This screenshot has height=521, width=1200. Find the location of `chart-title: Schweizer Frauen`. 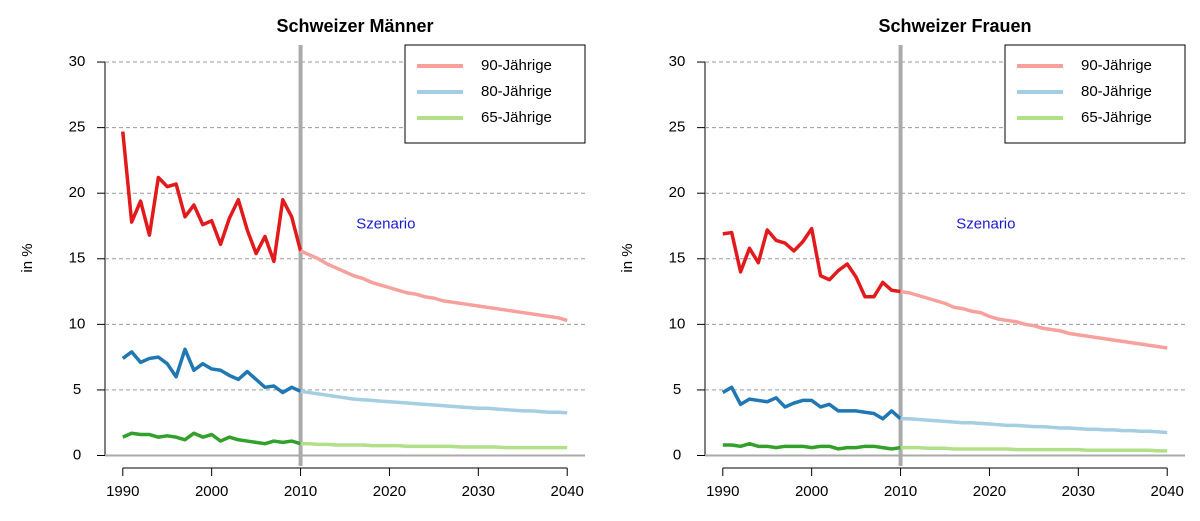

chart-title: Schweizer Frauen is located at coordinates (954, 26).